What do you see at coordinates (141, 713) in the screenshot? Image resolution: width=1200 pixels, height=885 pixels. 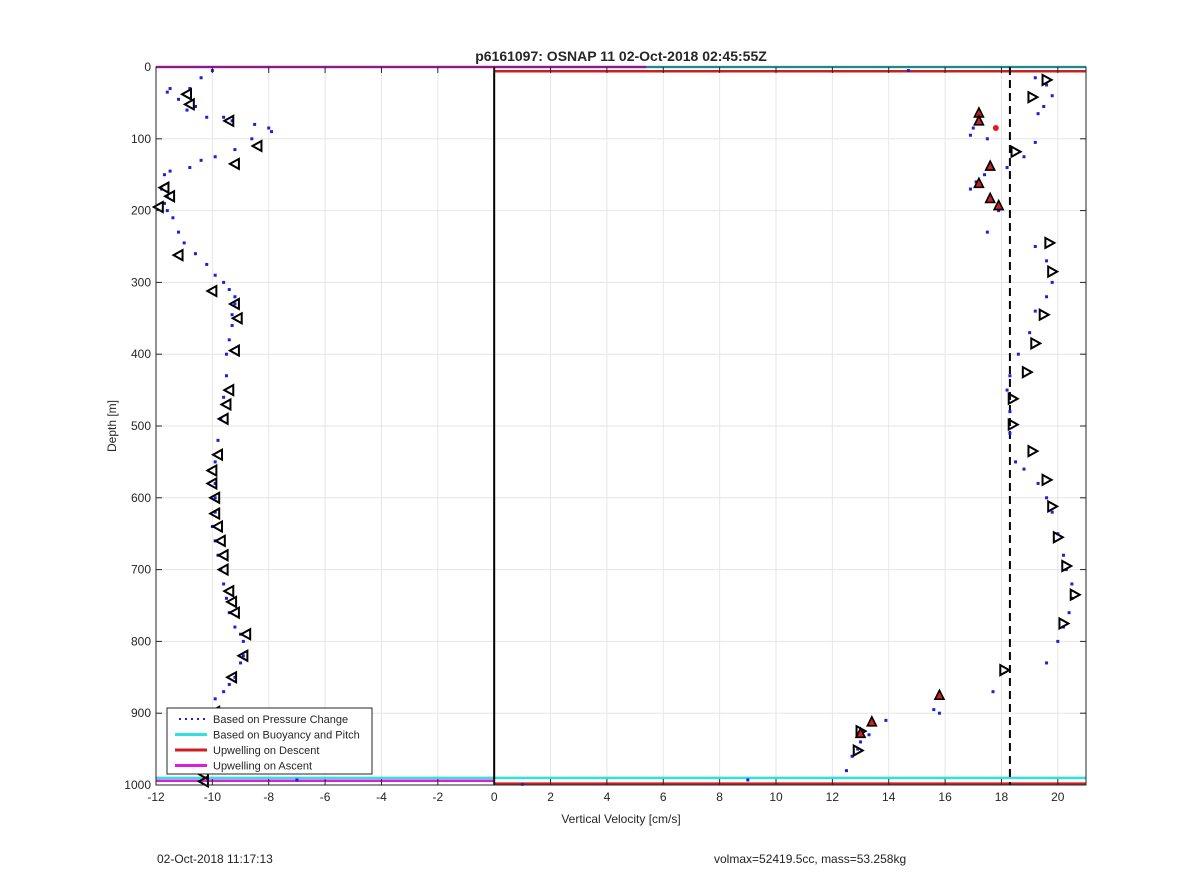 I see `y-tick-label: 900` at bounding box center [141, 713].